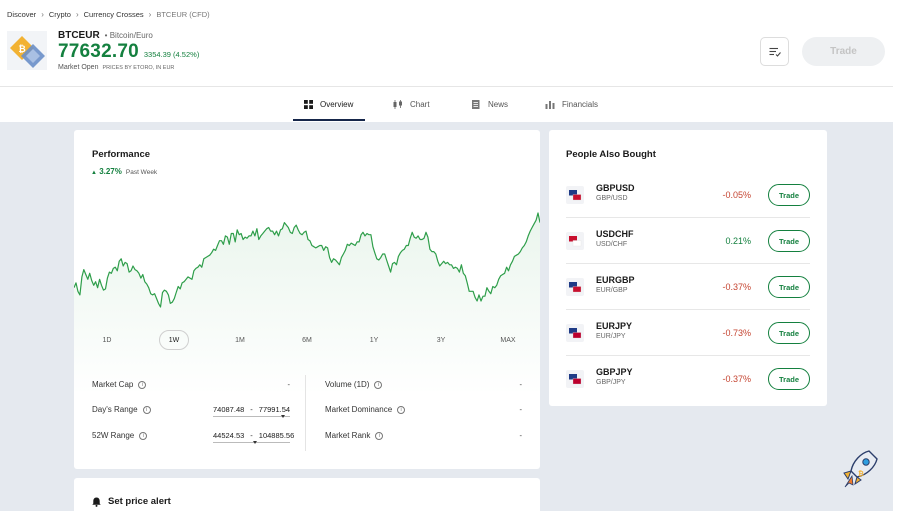 Image resolution: width=897 pixels, height=511 pixels. Describe the element at coordinates (121, 409) in the screenshot. I see `days-range-label: Day's Range i` at that location.